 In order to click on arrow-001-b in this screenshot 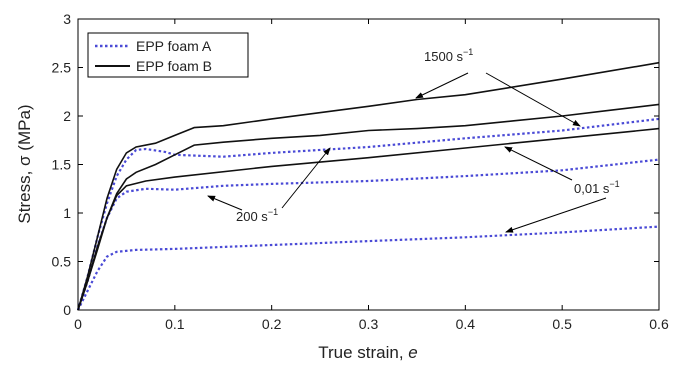, I will do `click(538, 163)`.